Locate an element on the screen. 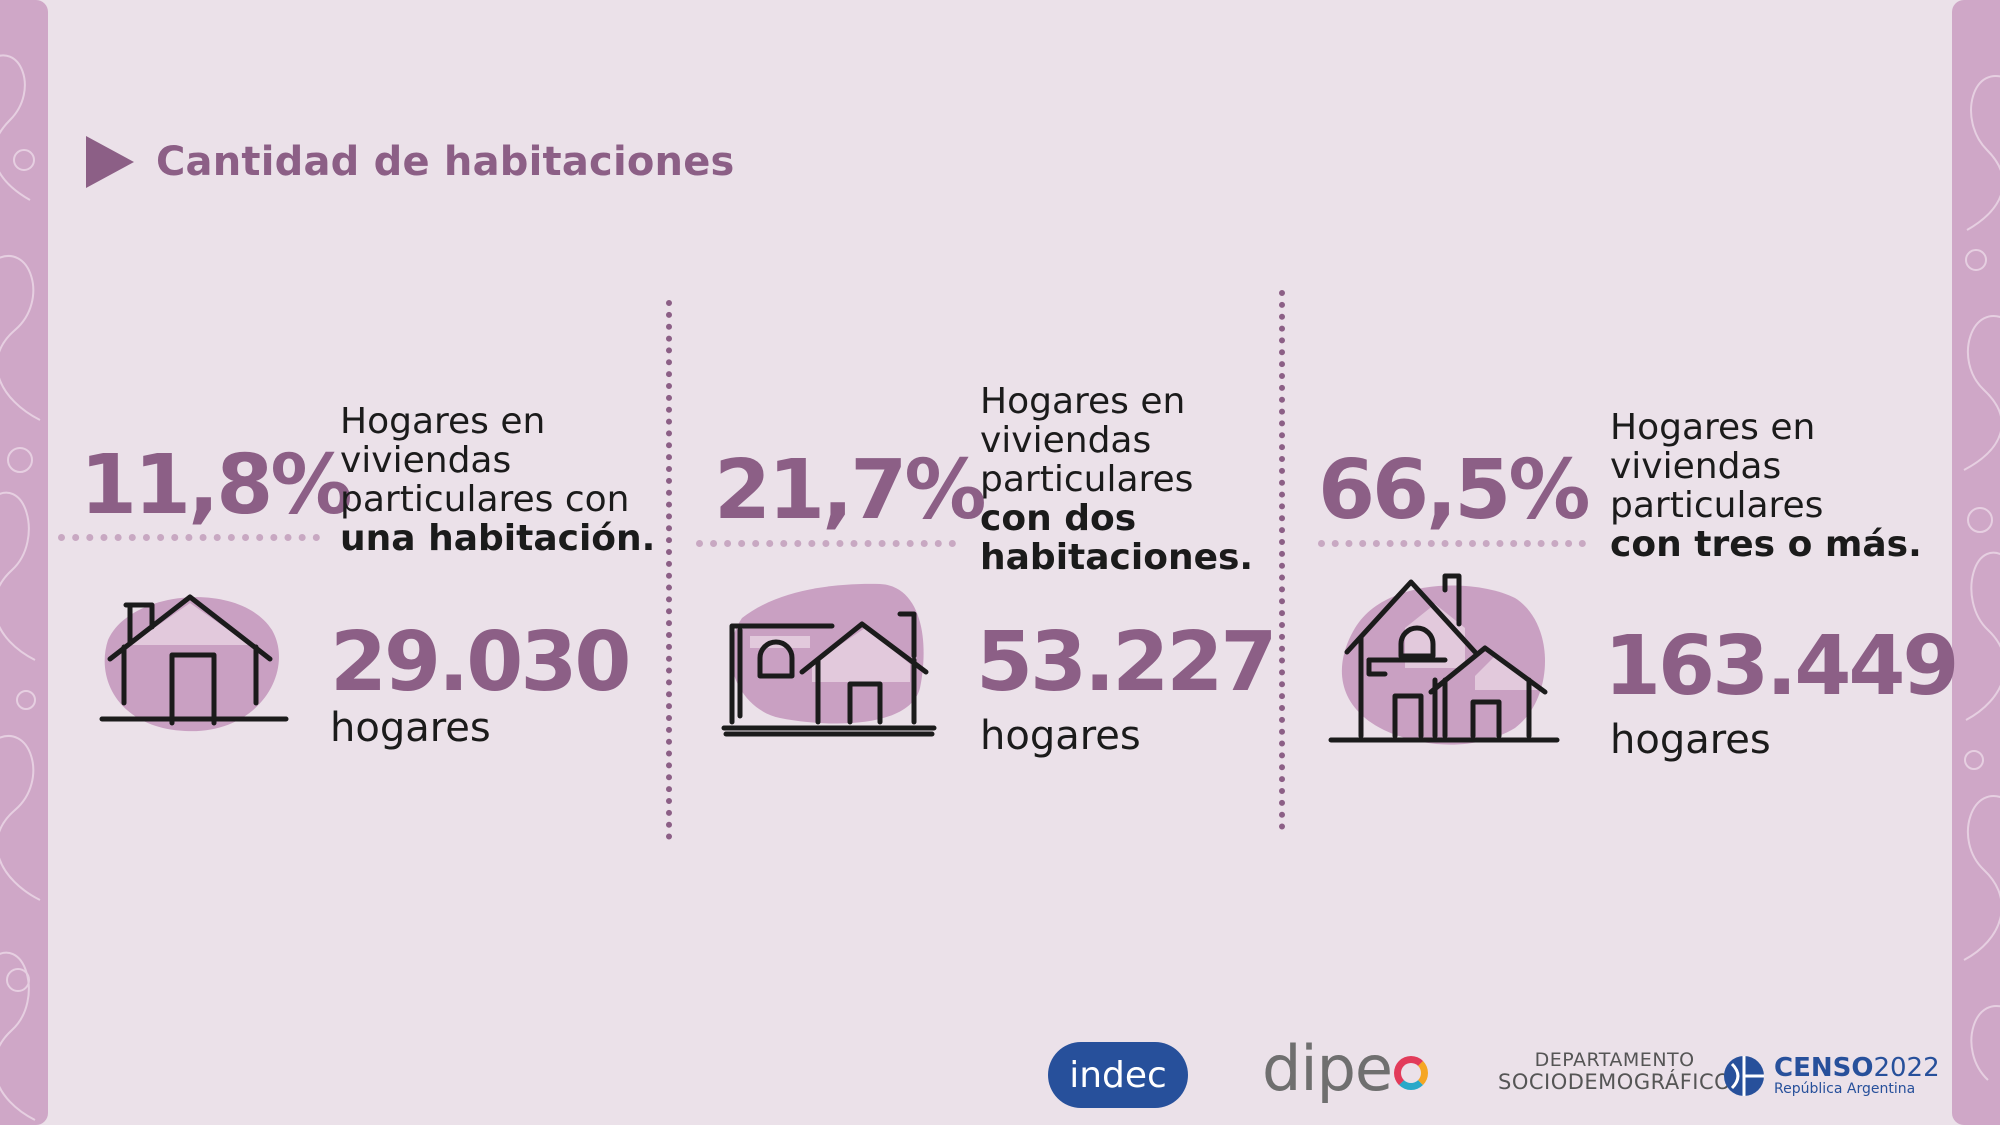  percent-value: 66,5% is located at coordinates (1454, 490).